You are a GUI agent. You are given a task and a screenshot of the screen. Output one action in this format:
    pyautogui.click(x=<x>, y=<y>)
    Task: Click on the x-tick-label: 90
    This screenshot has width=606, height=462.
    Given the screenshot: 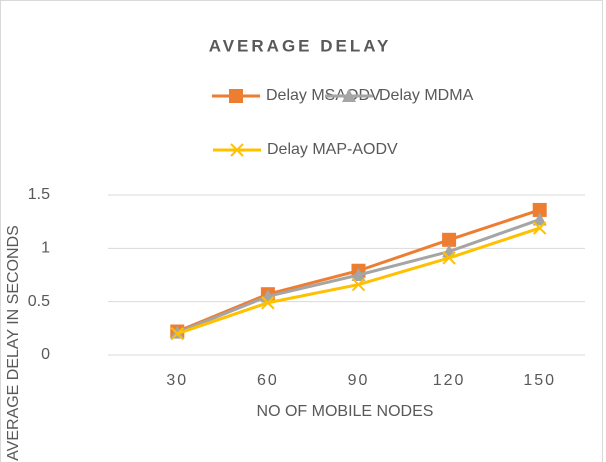 What is the action you would take?
    pyautogui.click(x=359, y=380)
    